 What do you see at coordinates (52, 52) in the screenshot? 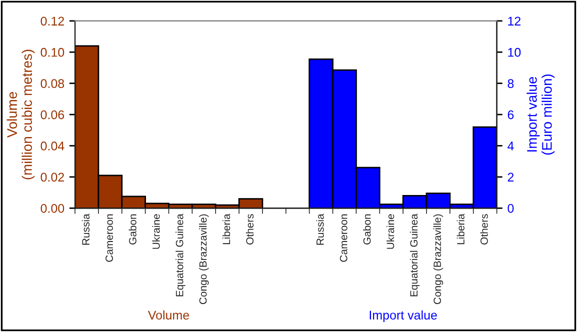
I see `y-tick-label: 0.10` at bounding box center [52, 52].